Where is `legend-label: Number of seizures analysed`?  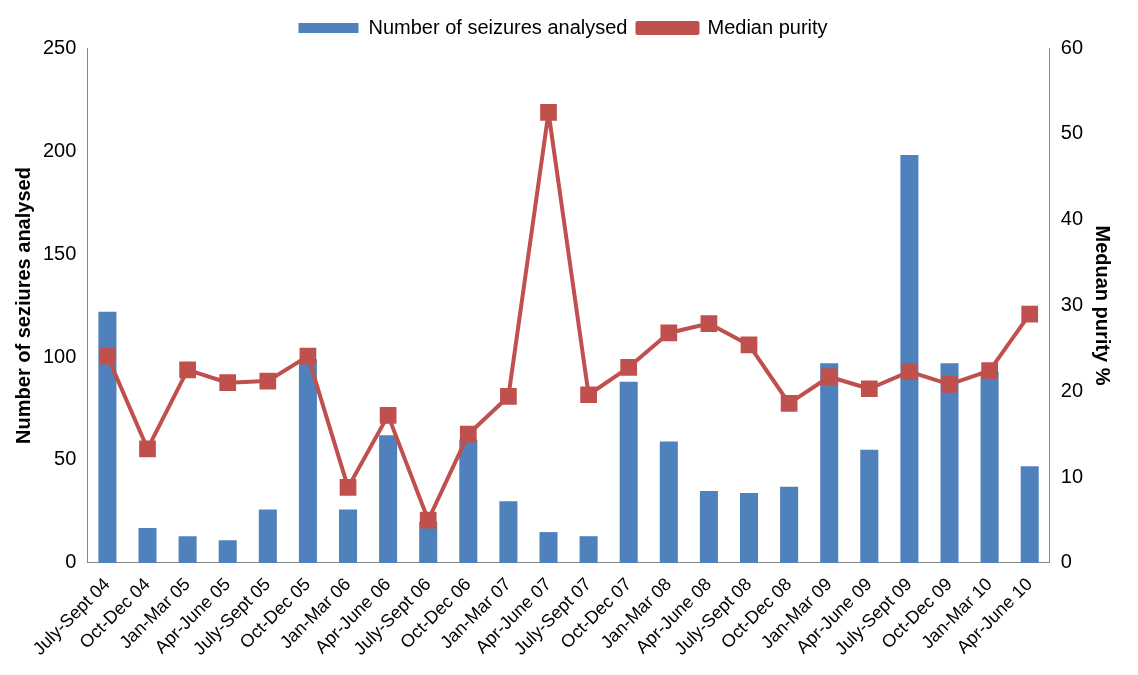 legend-label: Number of seizures analysed is located at coordinates (498, 26).